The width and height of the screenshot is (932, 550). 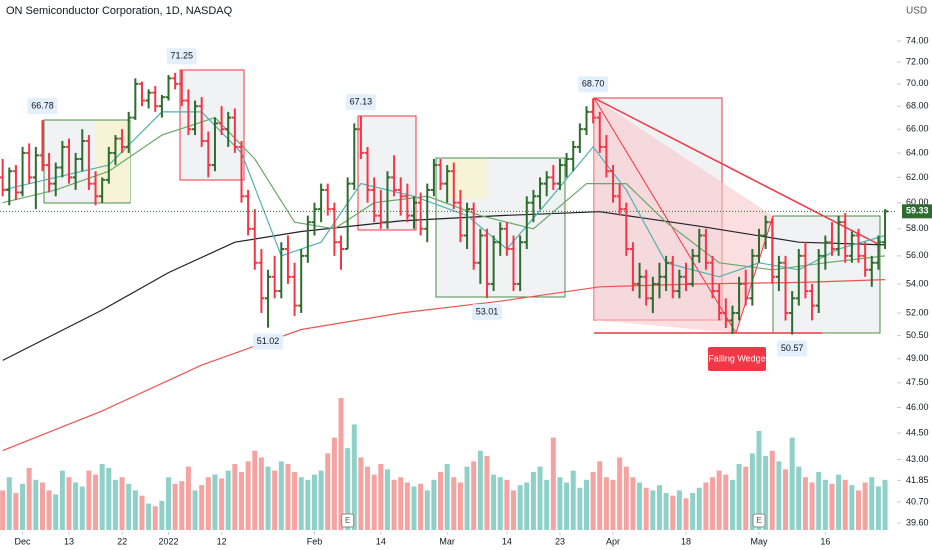 What do you see at coordinates (560, 541) in the screenshot?
I see `x-tick-label: 23` at bounding box center [560, 541].